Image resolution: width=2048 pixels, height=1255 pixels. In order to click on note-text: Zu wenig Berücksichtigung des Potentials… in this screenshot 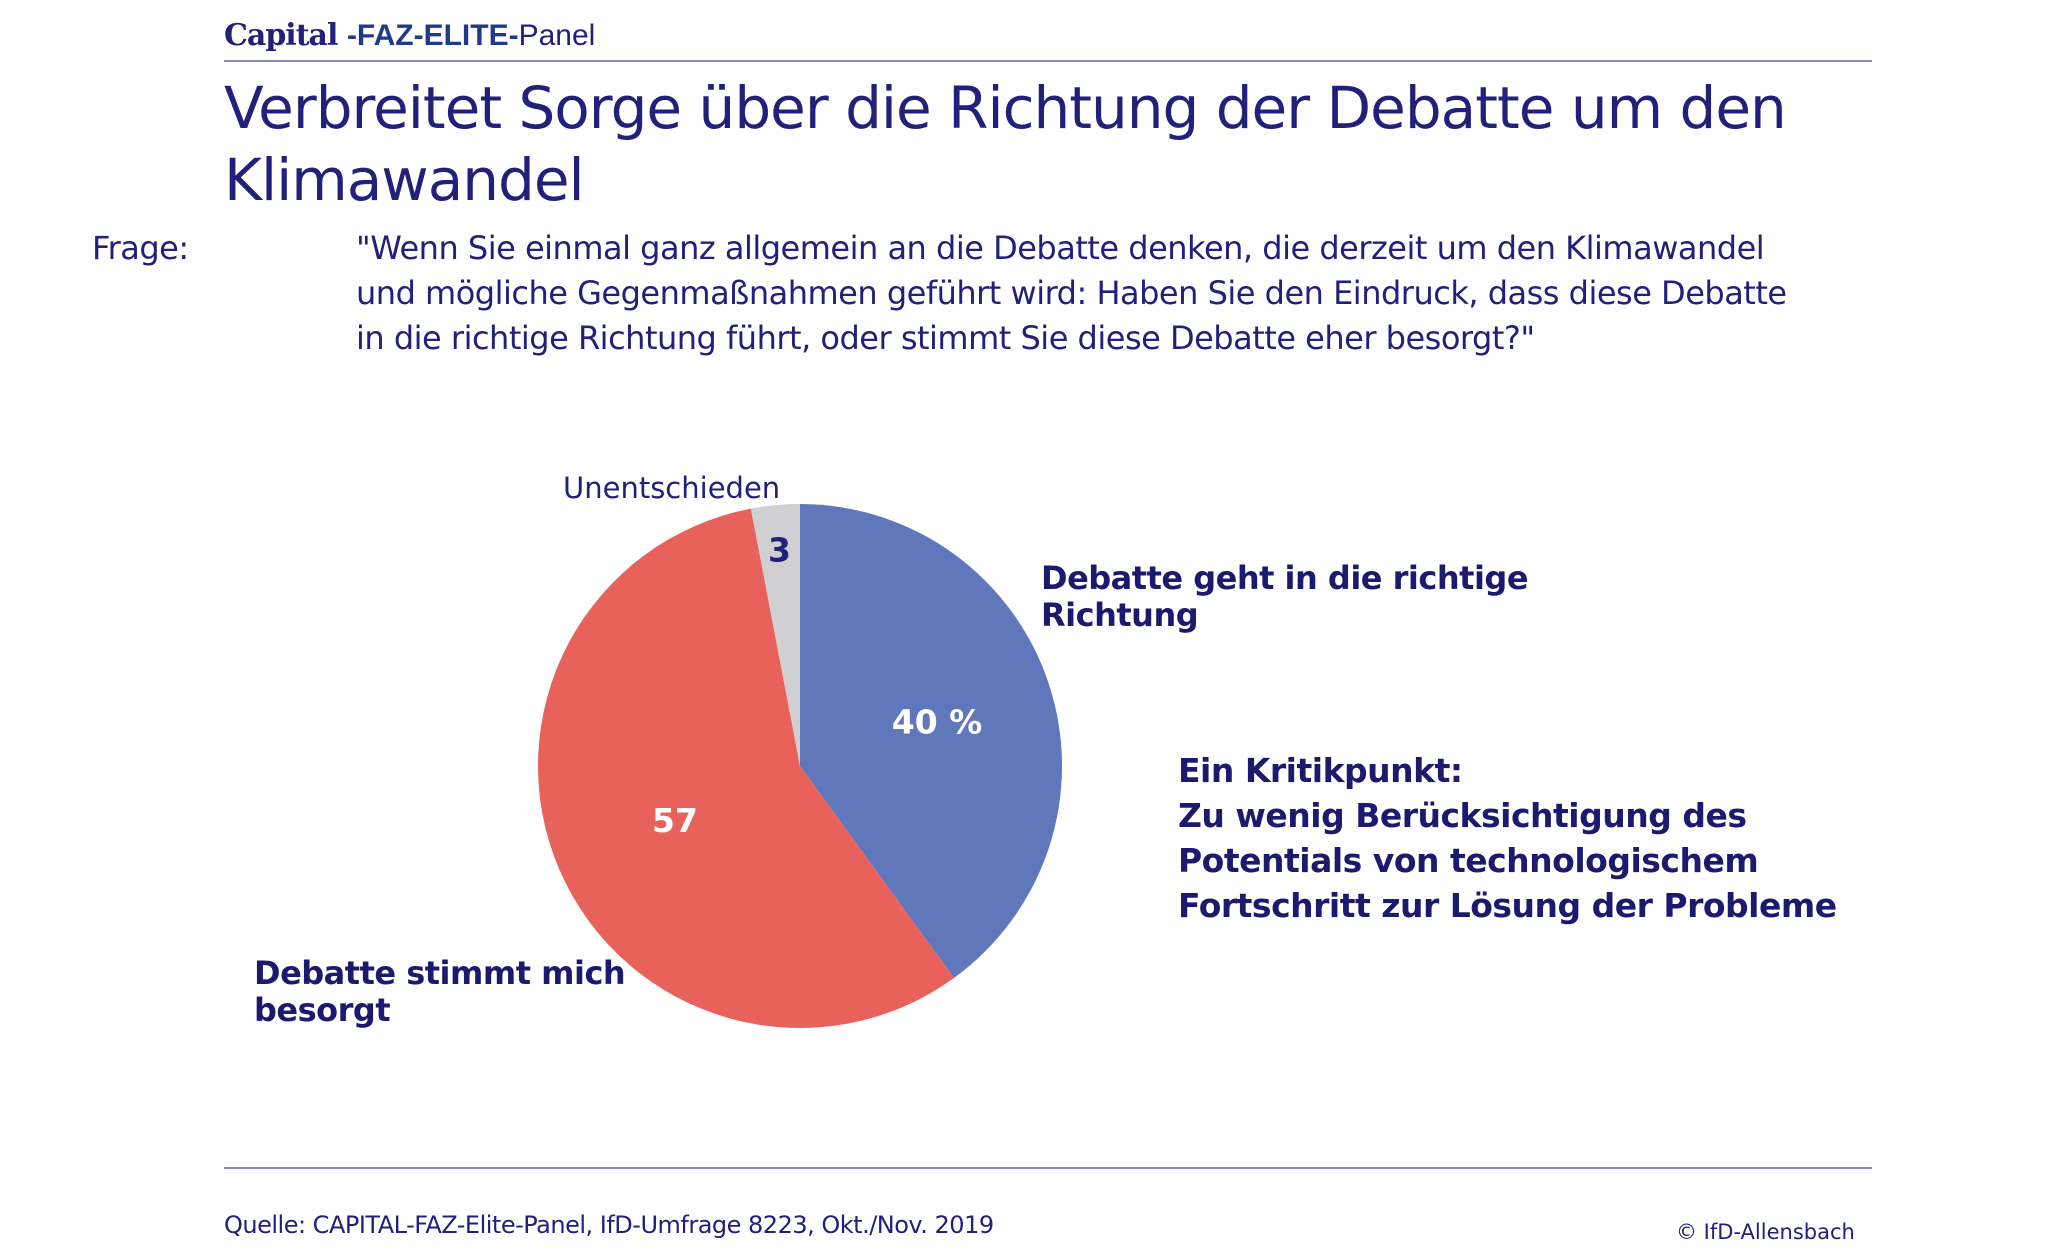, I will do `click(1507, 860)`.